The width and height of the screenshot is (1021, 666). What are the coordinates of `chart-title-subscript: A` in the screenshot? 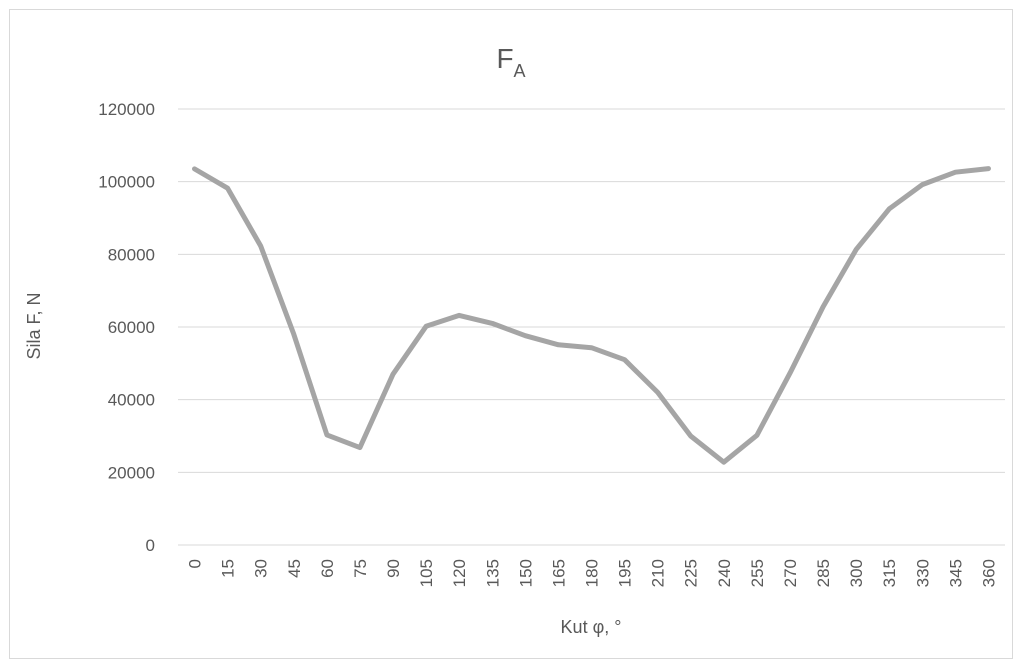 It's located at (520, 71).